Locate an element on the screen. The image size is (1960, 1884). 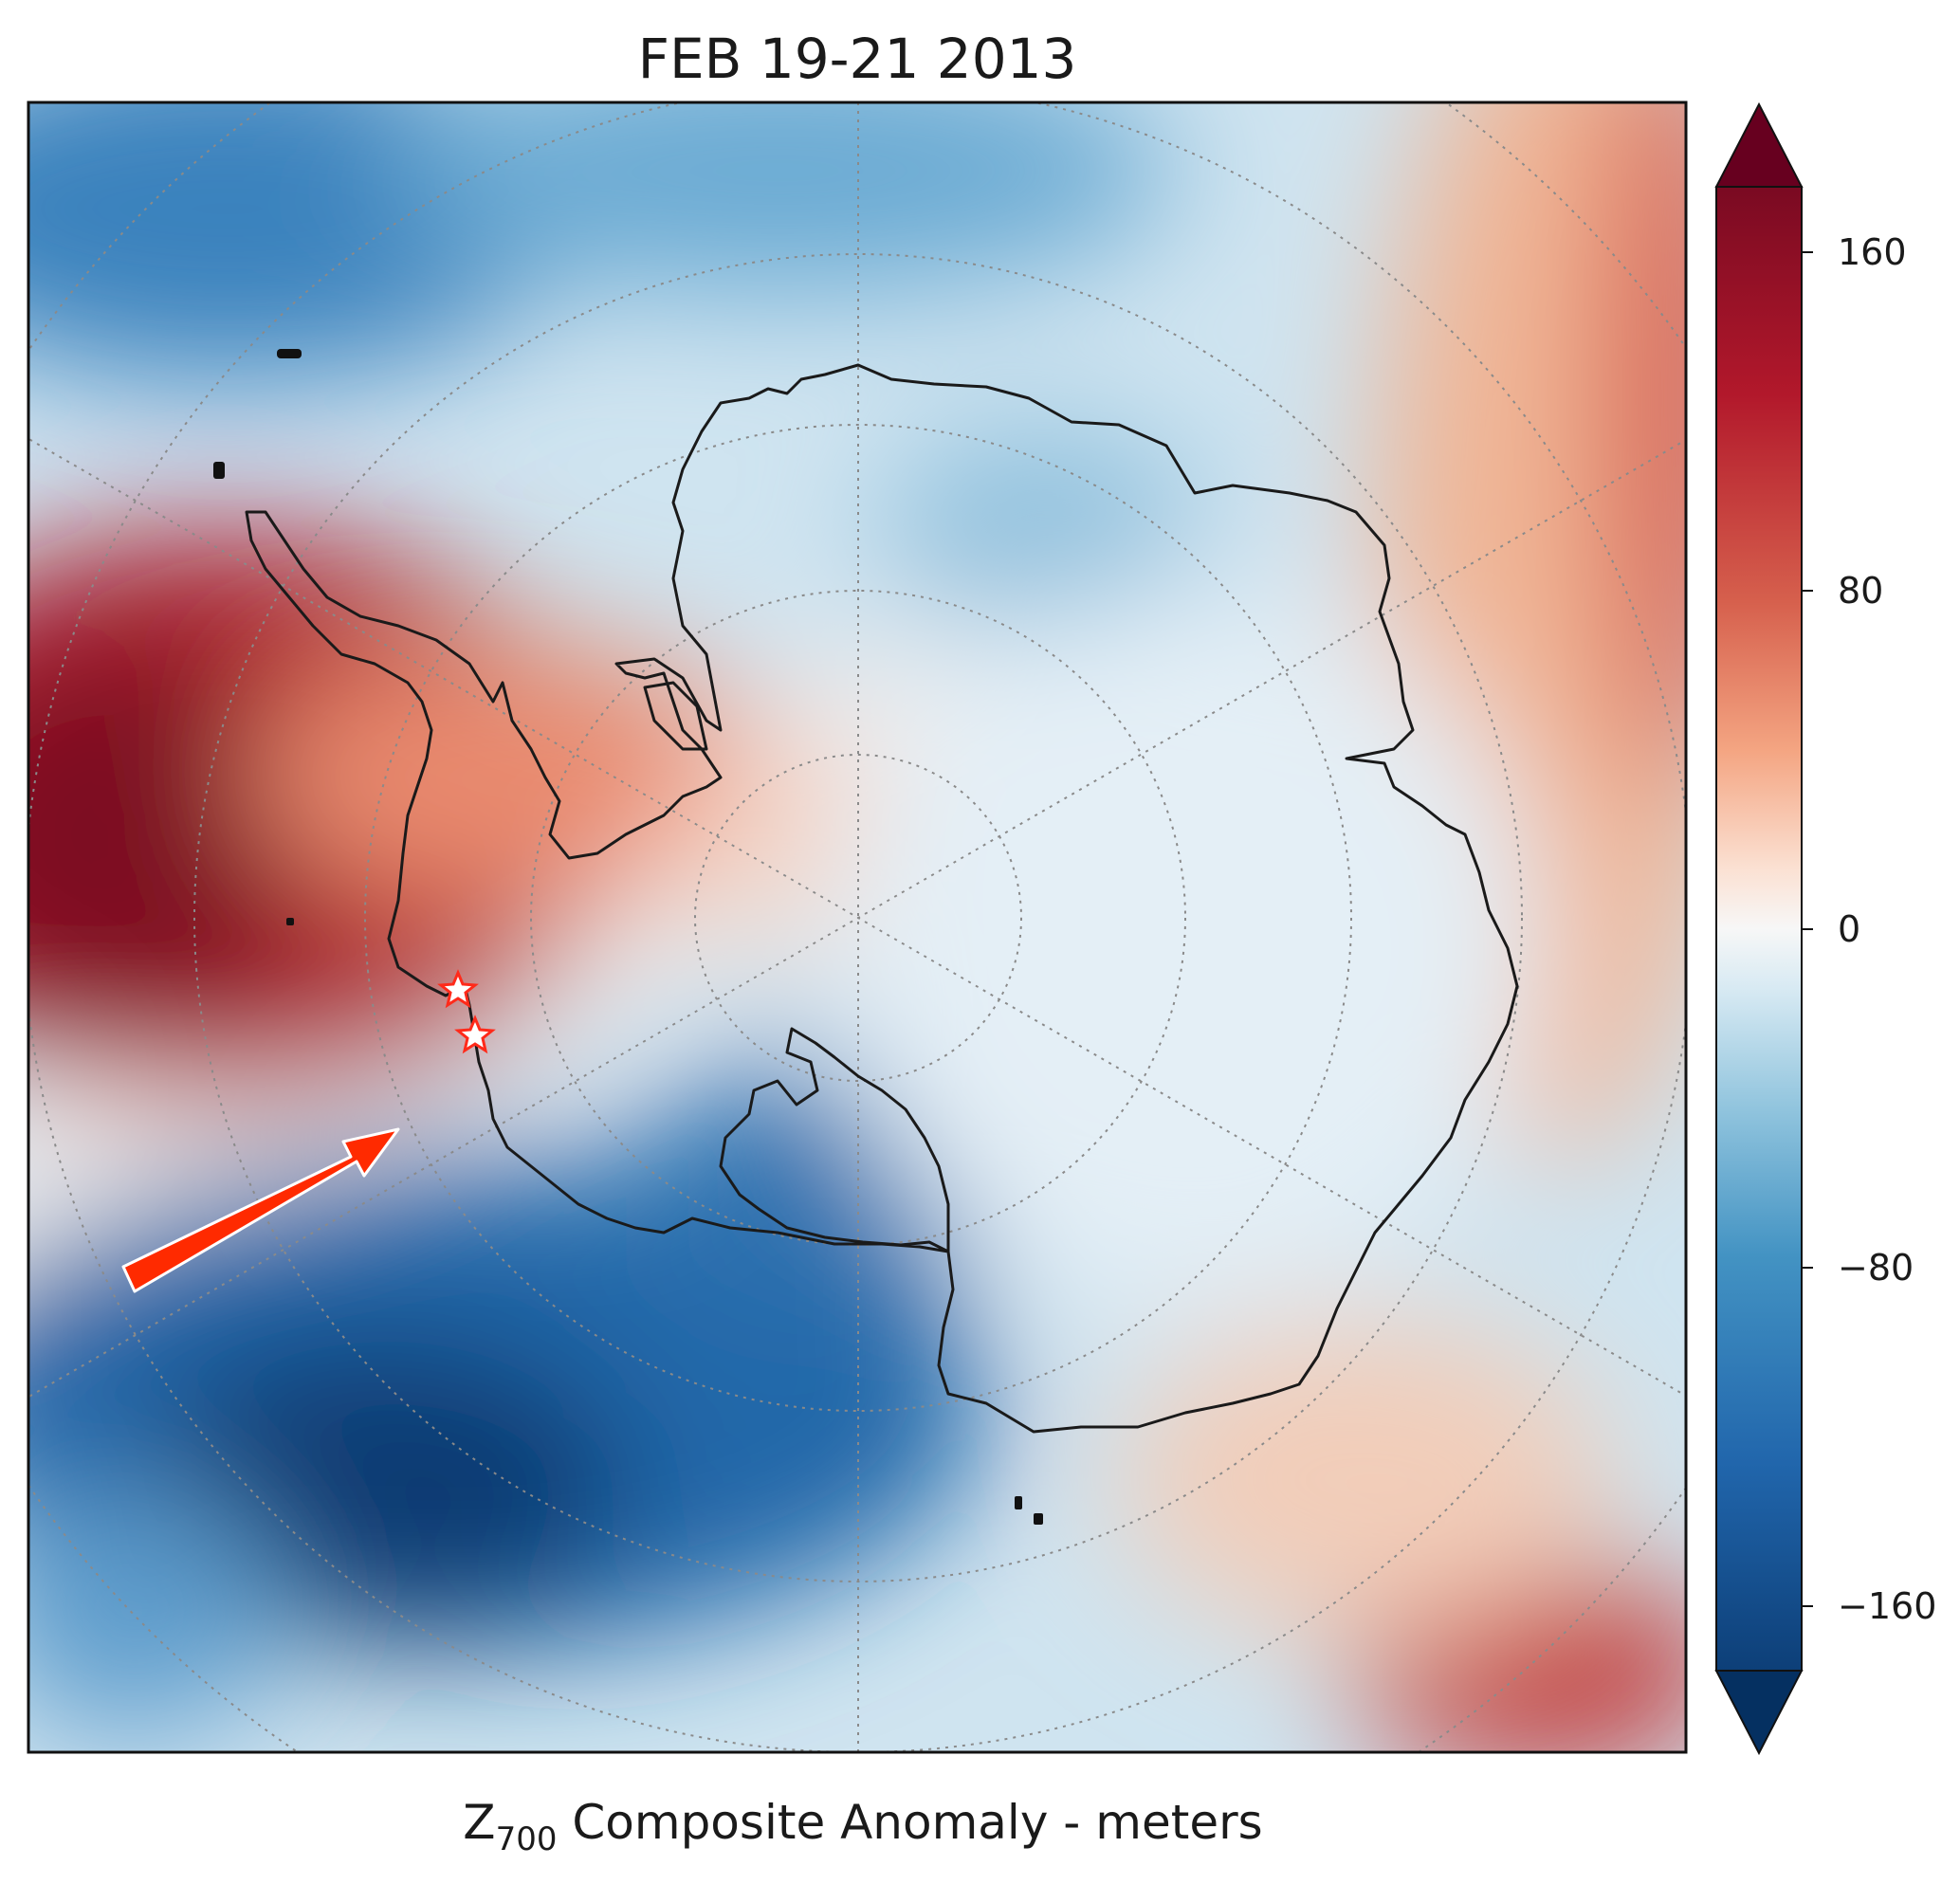
colorbar-tick-label: 160 is located at coordinates (1872, 252).